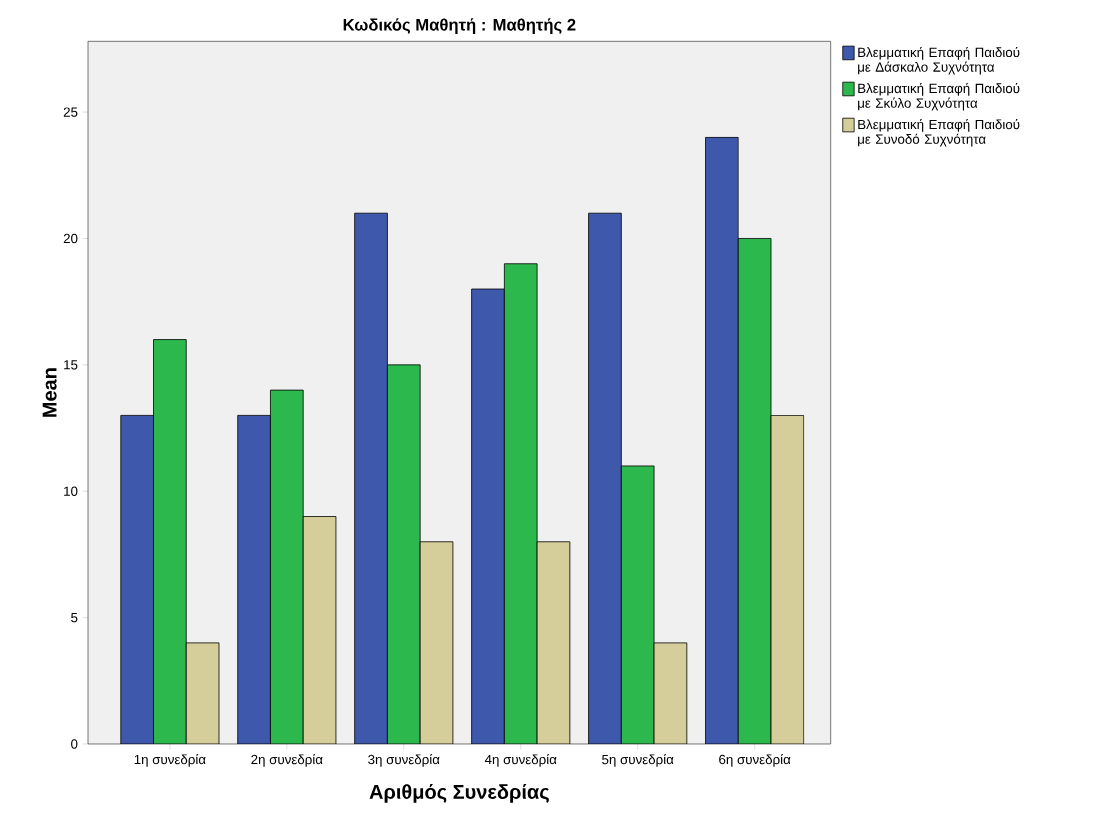 Image resolution: width=1106 pixels, height=824 pixels. Describe the element at coordinates (70, 112) in the screenshot. I see `y-tick-label: 25` at that location.